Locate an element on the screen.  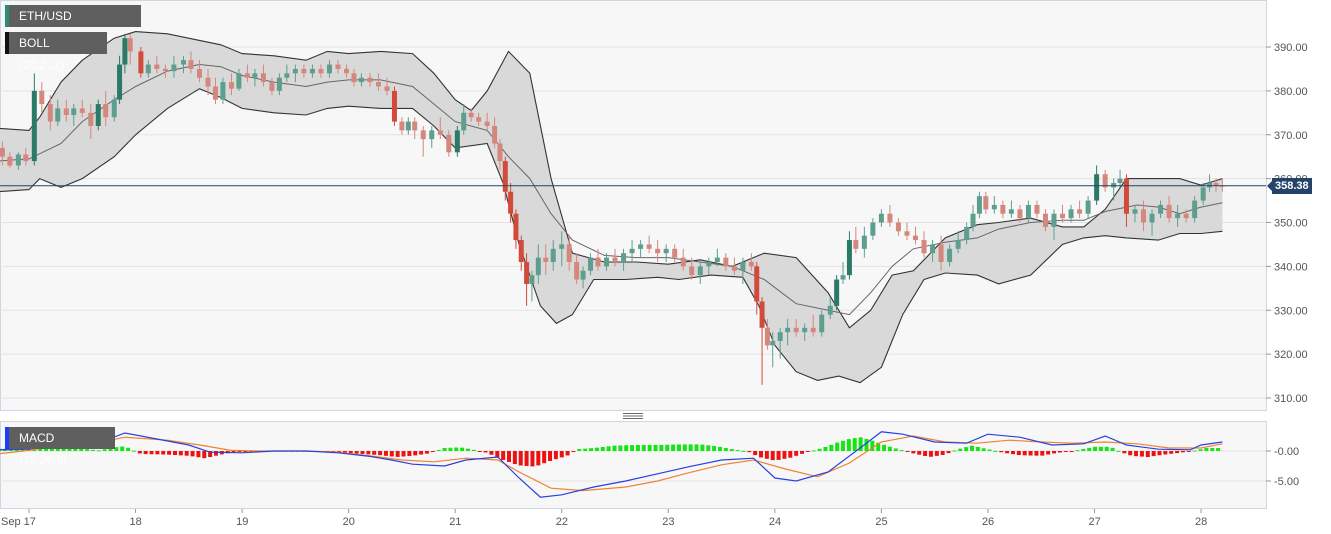
svg-text: 350.00 is located at coordinates (1291, 224).